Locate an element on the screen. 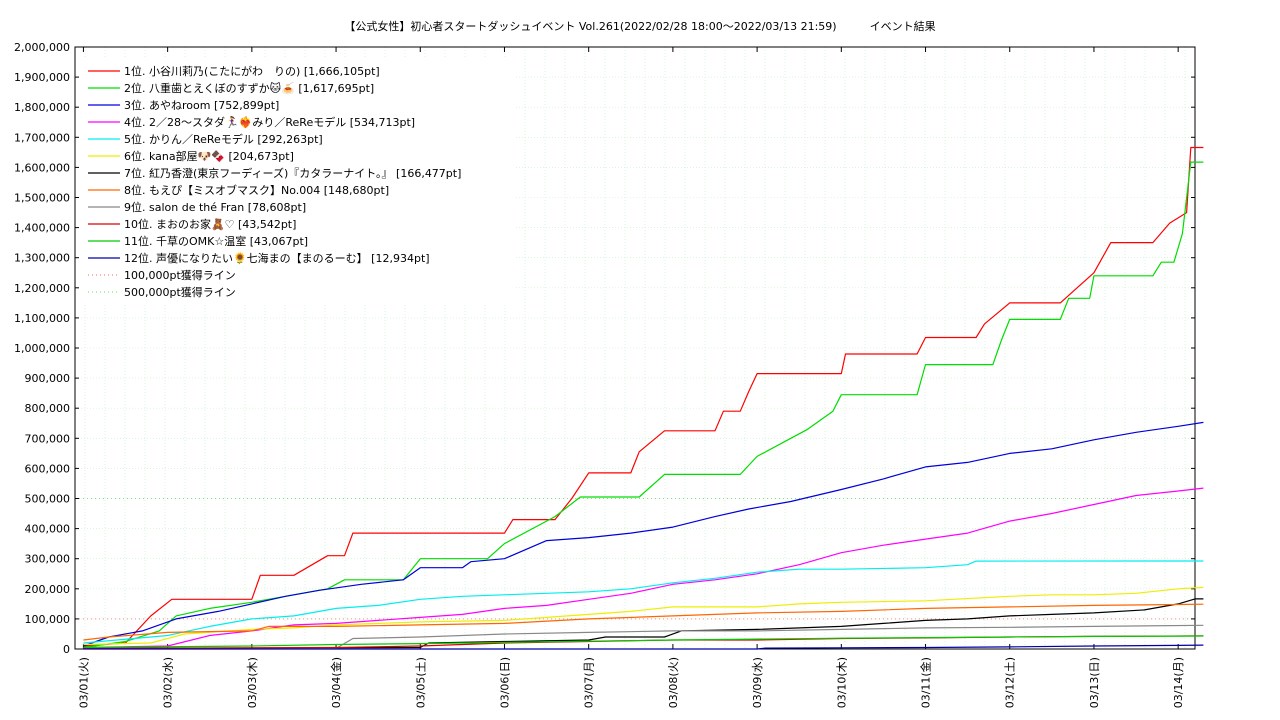  x-tick-label: 03/08(火) is located at coordinates (673, 682).